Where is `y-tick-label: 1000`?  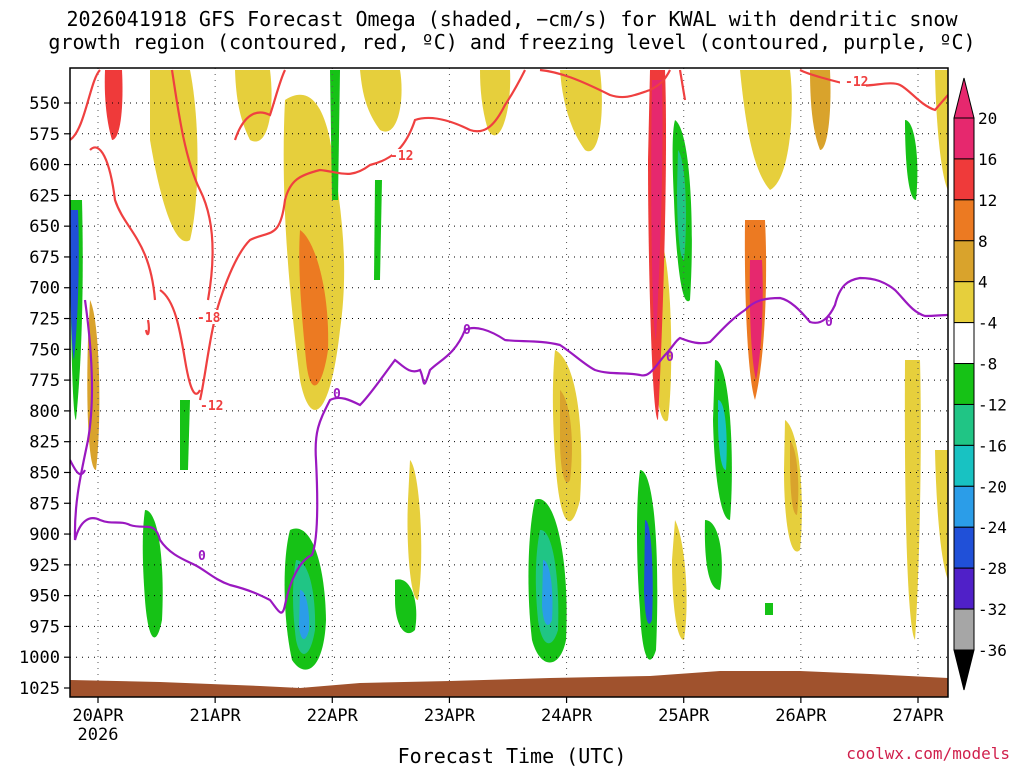
y-tick-label: 1000 is located at coordinates (39, 658).